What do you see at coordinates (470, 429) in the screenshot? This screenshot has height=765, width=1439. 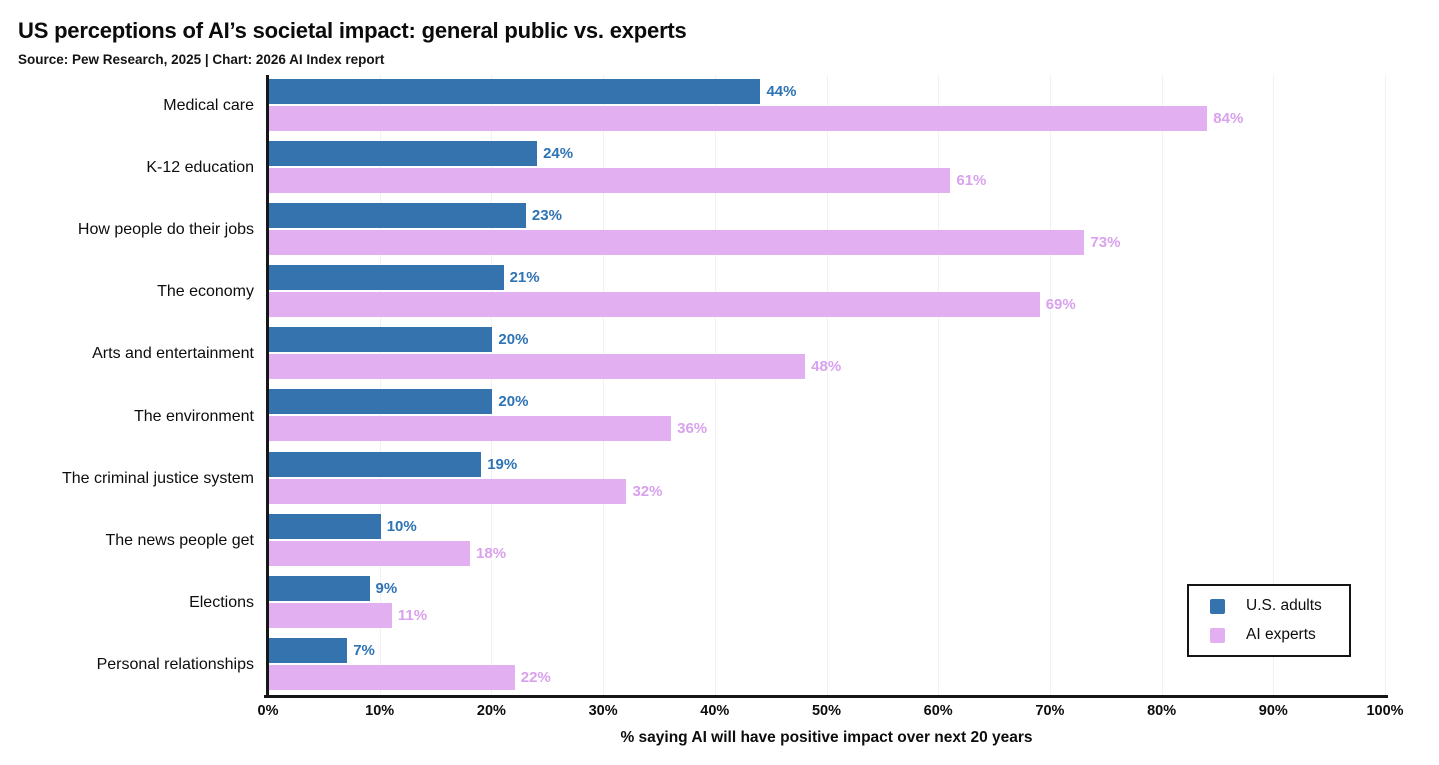 I see `bar-ai-experts-the-environment` at bounding box center [470, 429].